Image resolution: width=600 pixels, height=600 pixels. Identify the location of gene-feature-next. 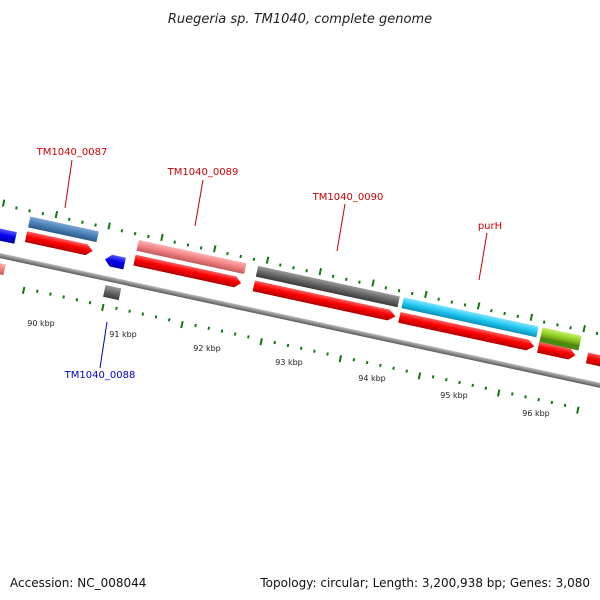
(561, 337).